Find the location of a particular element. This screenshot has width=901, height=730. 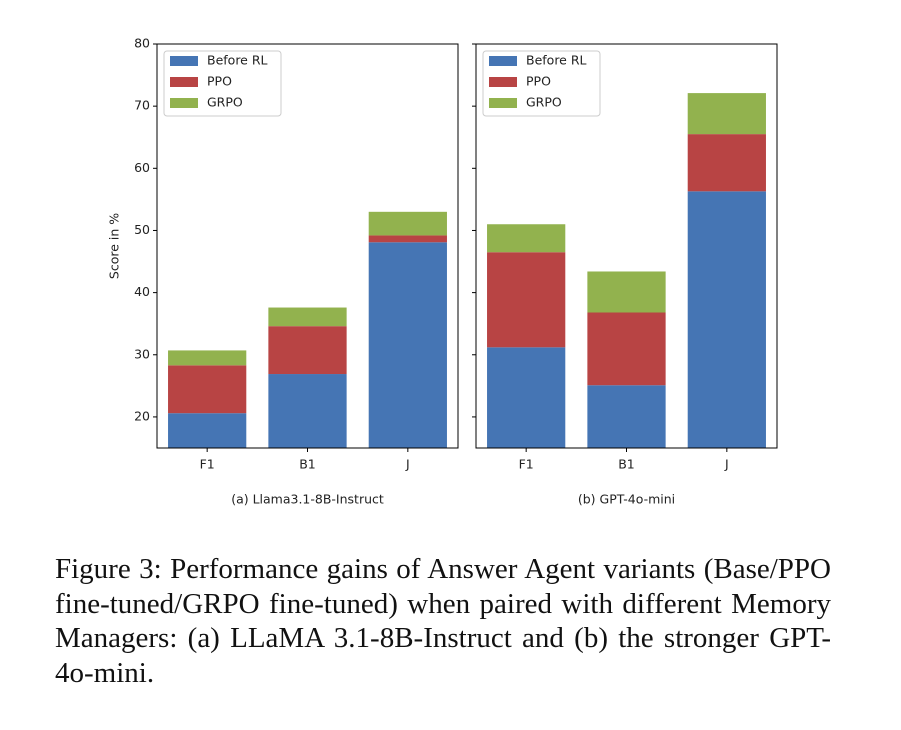

y-tick-label: 30 is located at coordinates (142, 353).